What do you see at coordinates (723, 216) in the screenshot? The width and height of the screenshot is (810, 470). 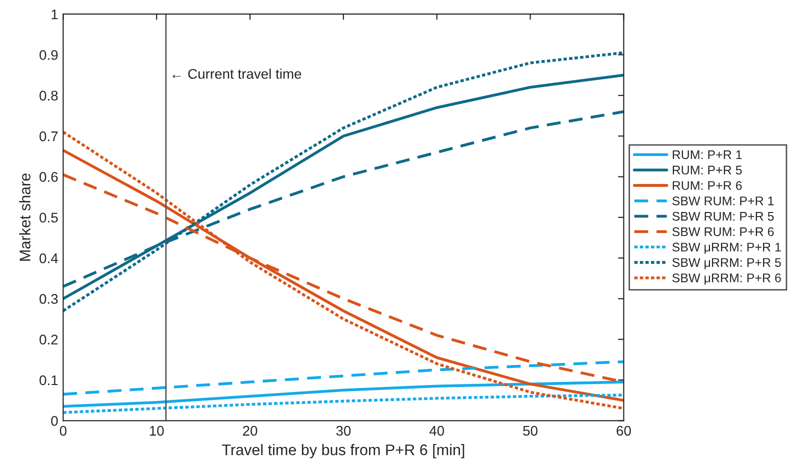 I see `legend-label: SBW RUM: P+R 5` at bounding box center [723, 216].